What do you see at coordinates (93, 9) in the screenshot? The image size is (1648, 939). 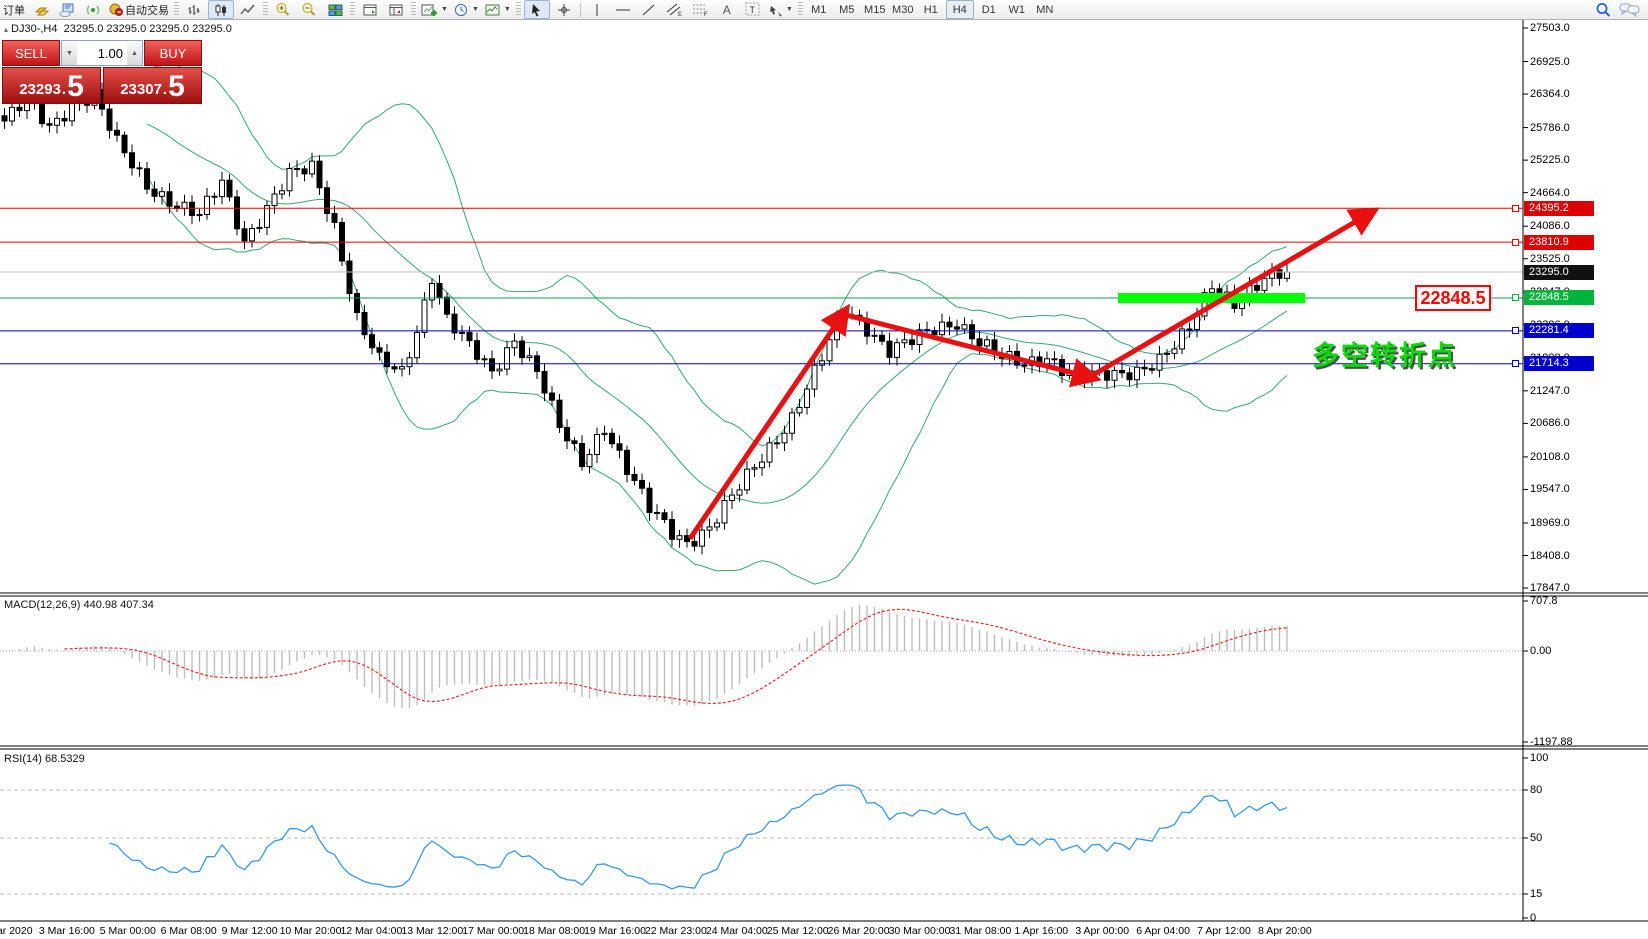 I see `signal-icon` at bounding box center [93, 9].